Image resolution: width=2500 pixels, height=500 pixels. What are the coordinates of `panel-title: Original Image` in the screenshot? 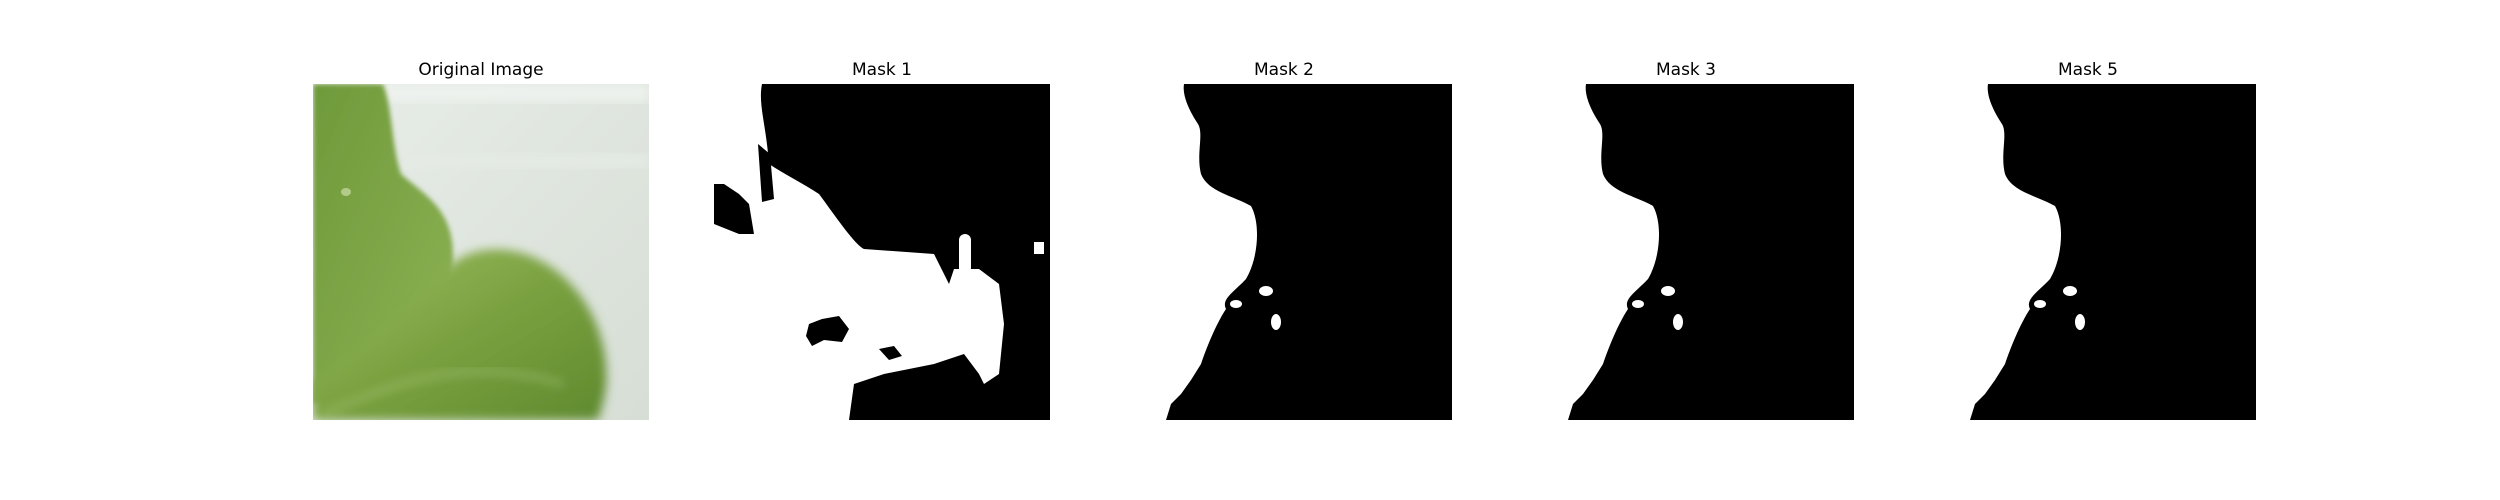 It's located at (481, 70).